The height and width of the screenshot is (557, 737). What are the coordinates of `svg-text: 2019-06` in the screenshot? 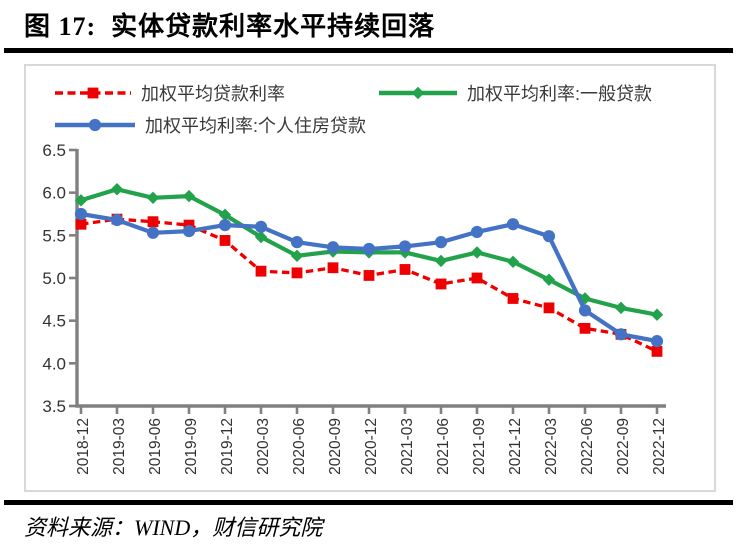 It's located at (155, 446).